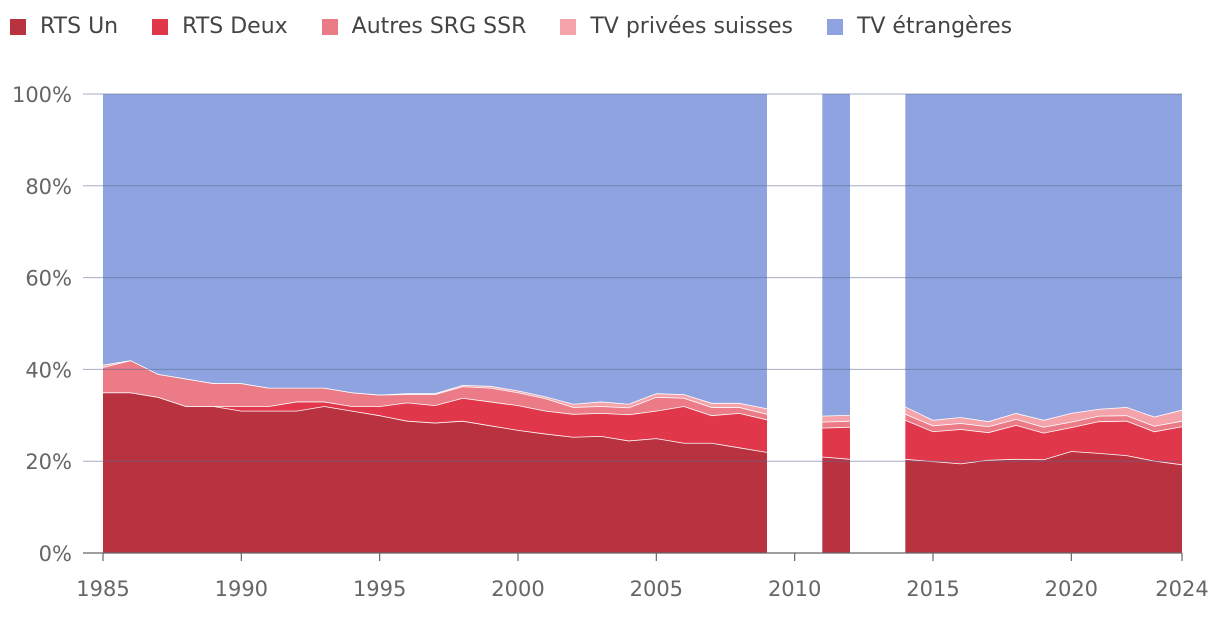  What do you see at coordinates (932, 589) in the screenshot?
I see `x-tick-label: 2015` at bounding box center [932, 589].